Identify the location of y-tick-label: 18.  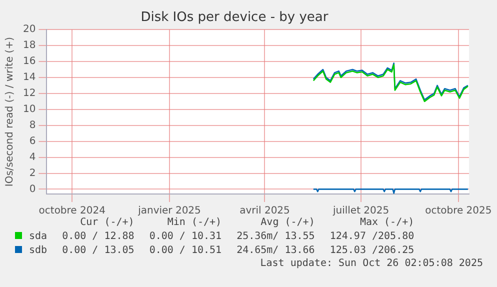
(29, 46).